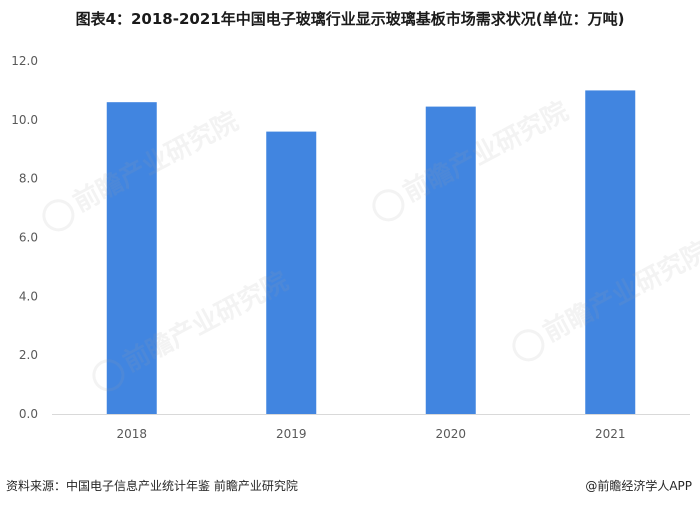  What do you see at coordinates (610, 252) in the screenshot?
I see `bar-2021` at bounding box center [610, 252].